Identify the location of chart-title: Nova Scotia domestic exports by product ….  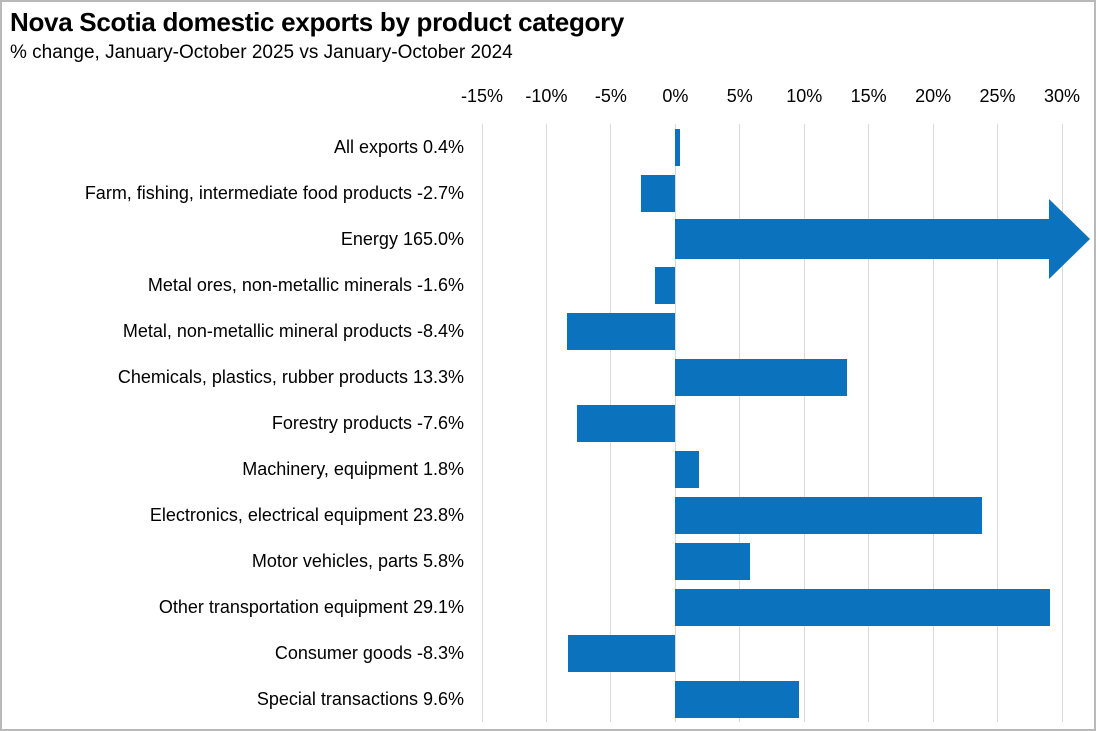
(317, 22).